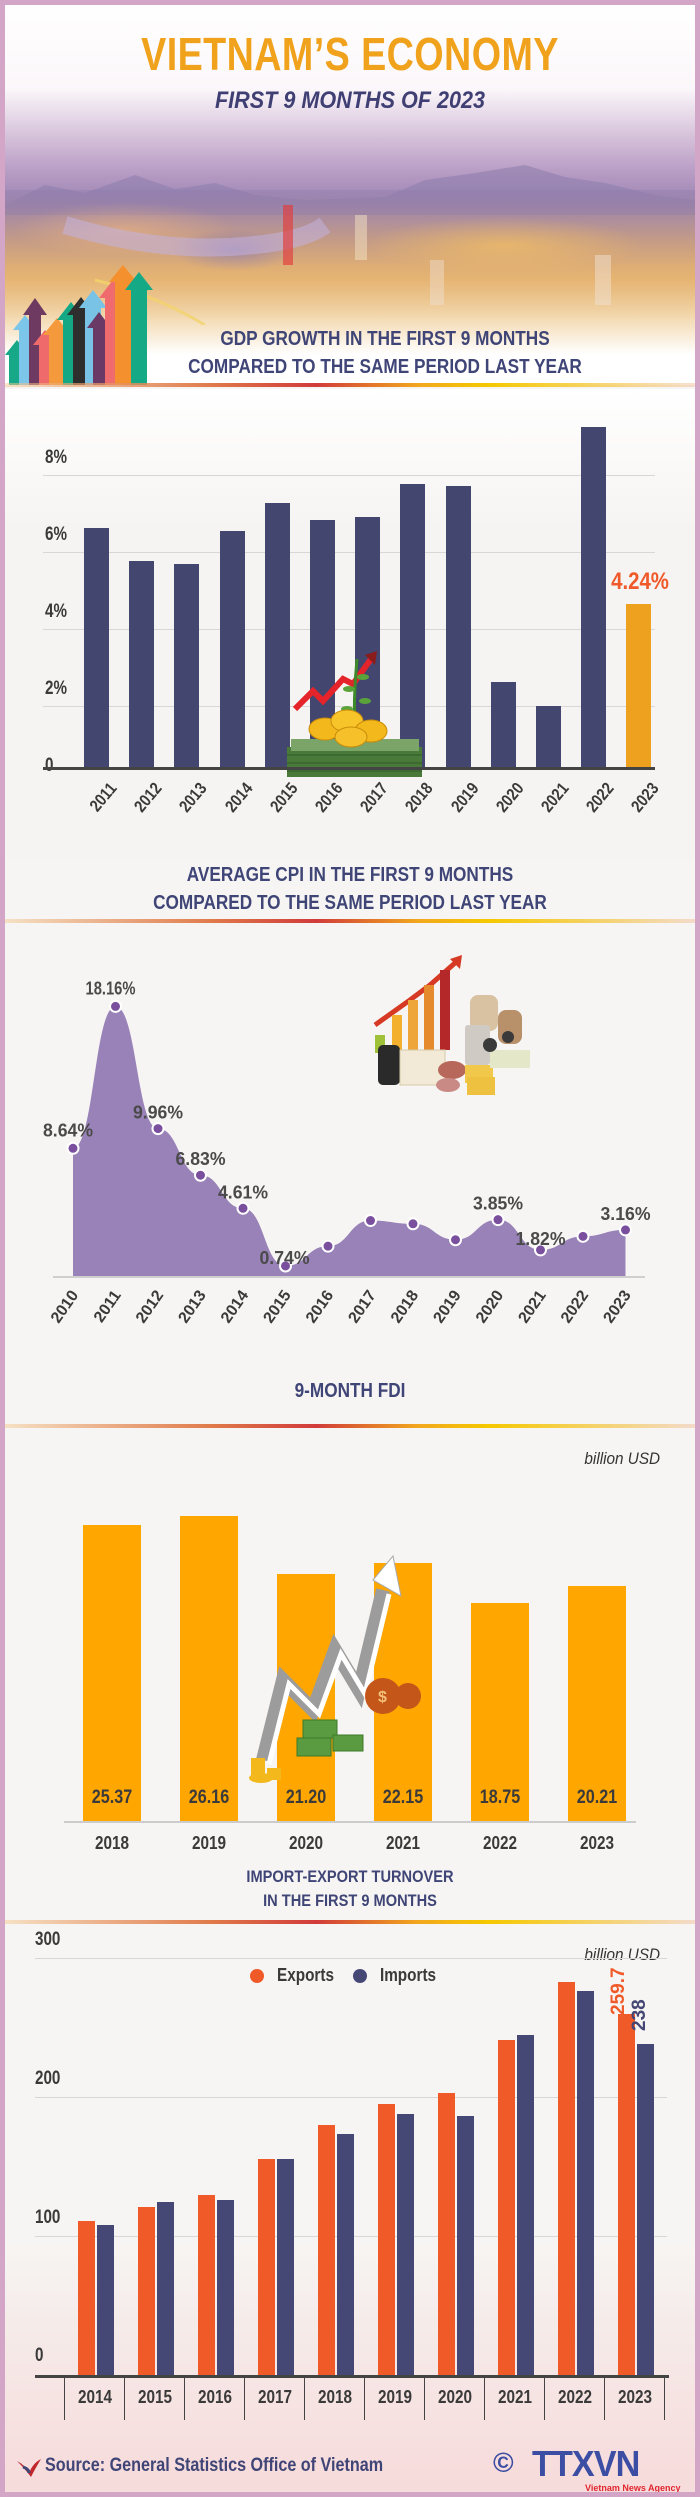  What do you see at coordinates (111, 988) in the screenshot?
I see `cpi-label-2011: 18.16%` at bounding box center [111, 988].